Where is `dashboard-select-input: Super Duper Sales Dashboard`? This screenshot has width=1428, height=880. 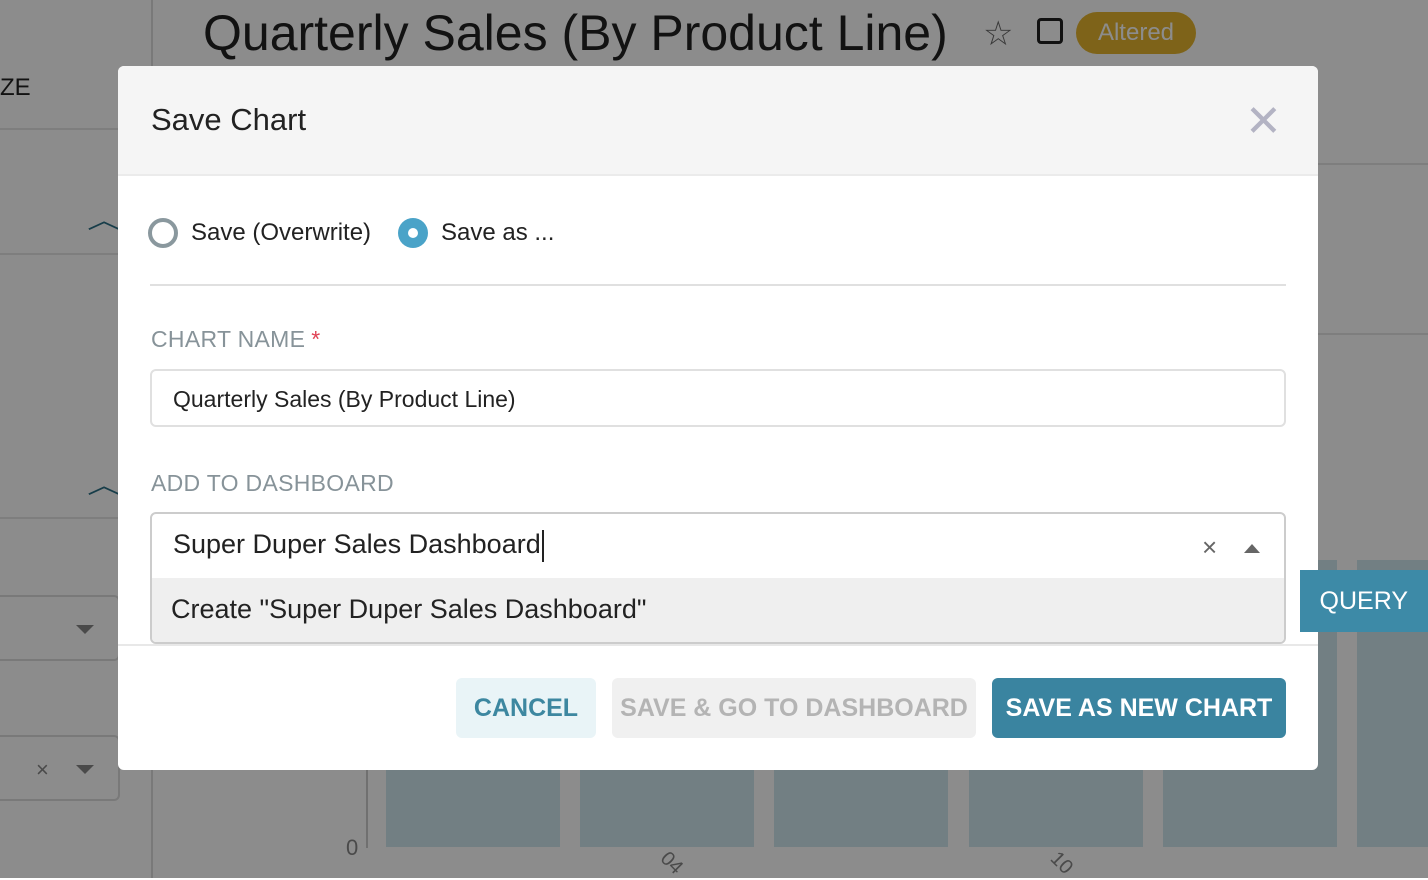
dashboard-select-input: Super Duper Sales Dashboard is located at coordinates (358, 545).